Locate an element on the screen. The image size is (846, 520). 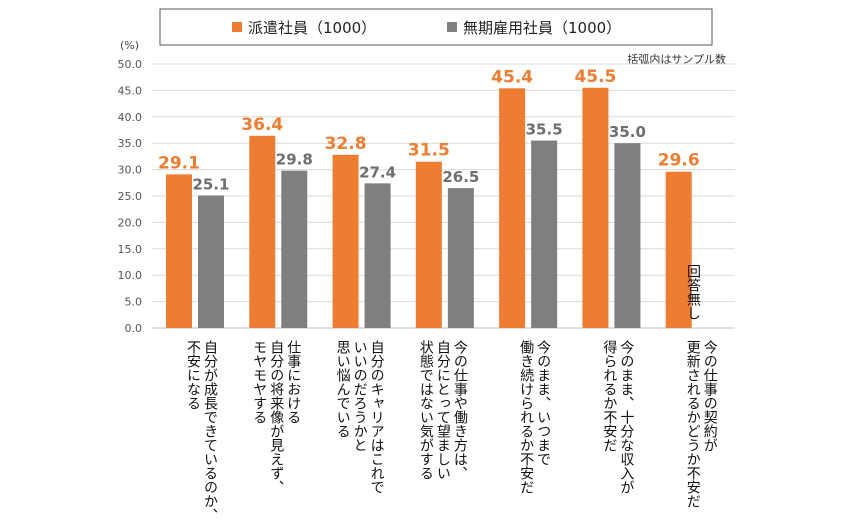
category-label-line: 自分にとって望ましい is located at coordinates (443, 410).